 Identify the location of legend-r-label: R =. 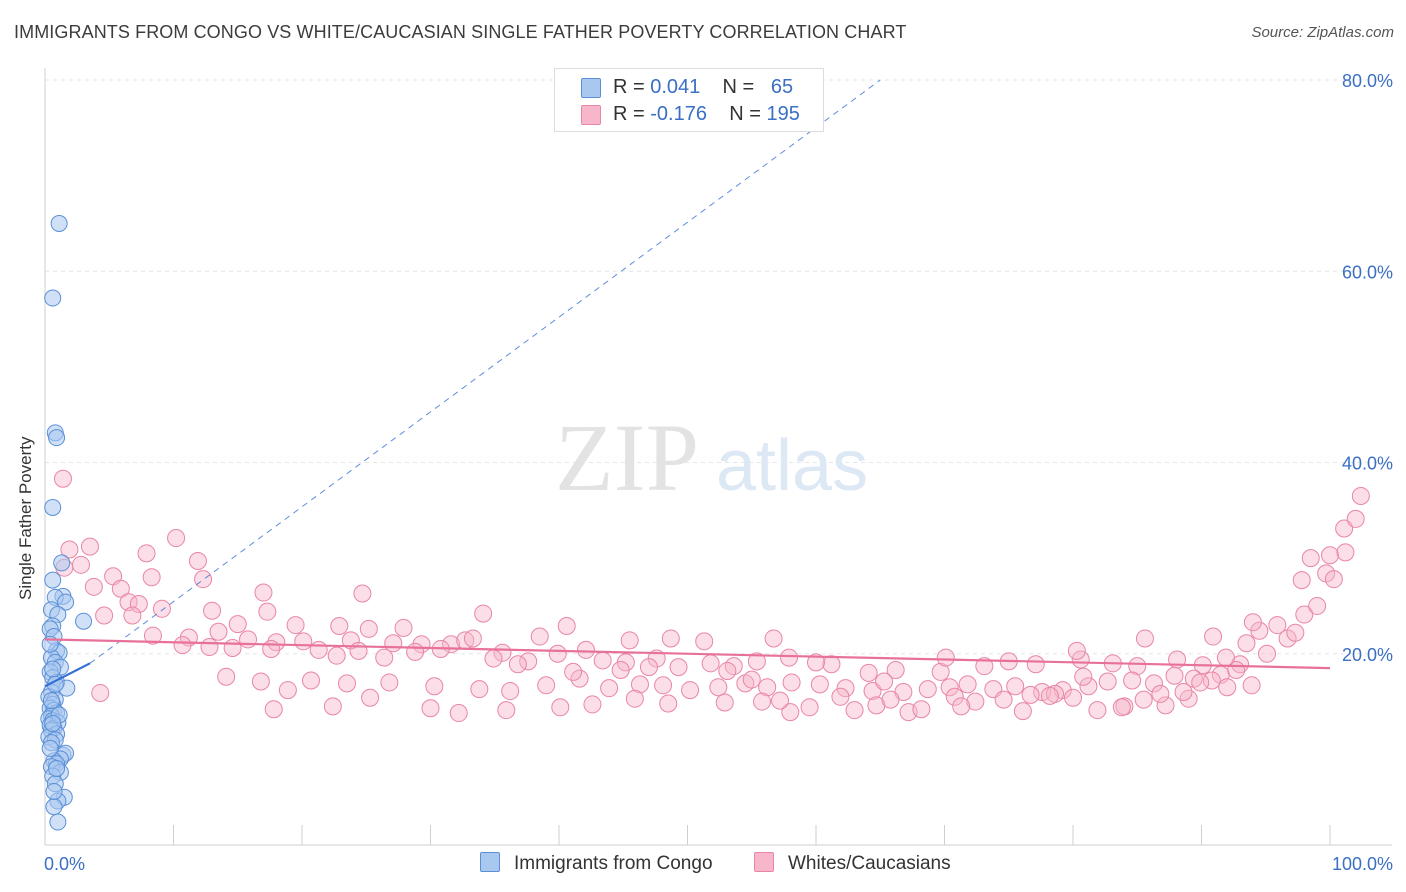
(632, 87).